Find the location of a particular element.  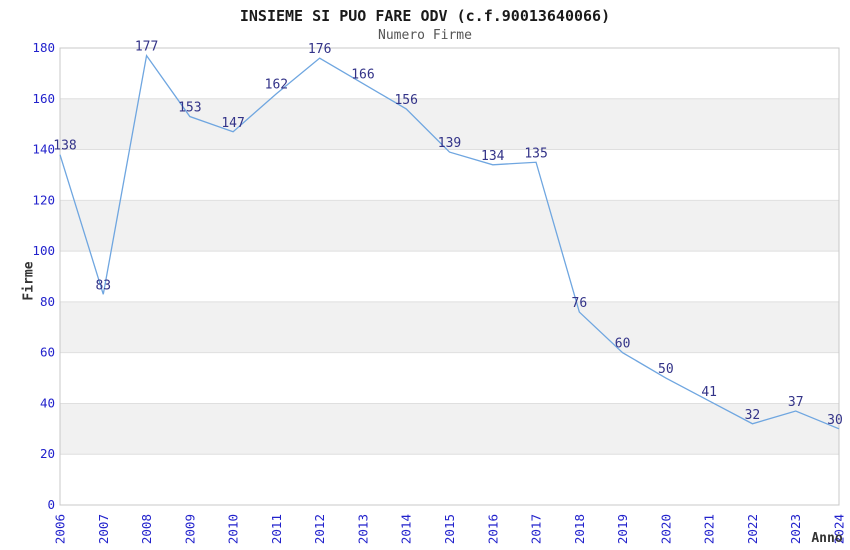

point-value-label: 177 is located at coordinates (146, 47).